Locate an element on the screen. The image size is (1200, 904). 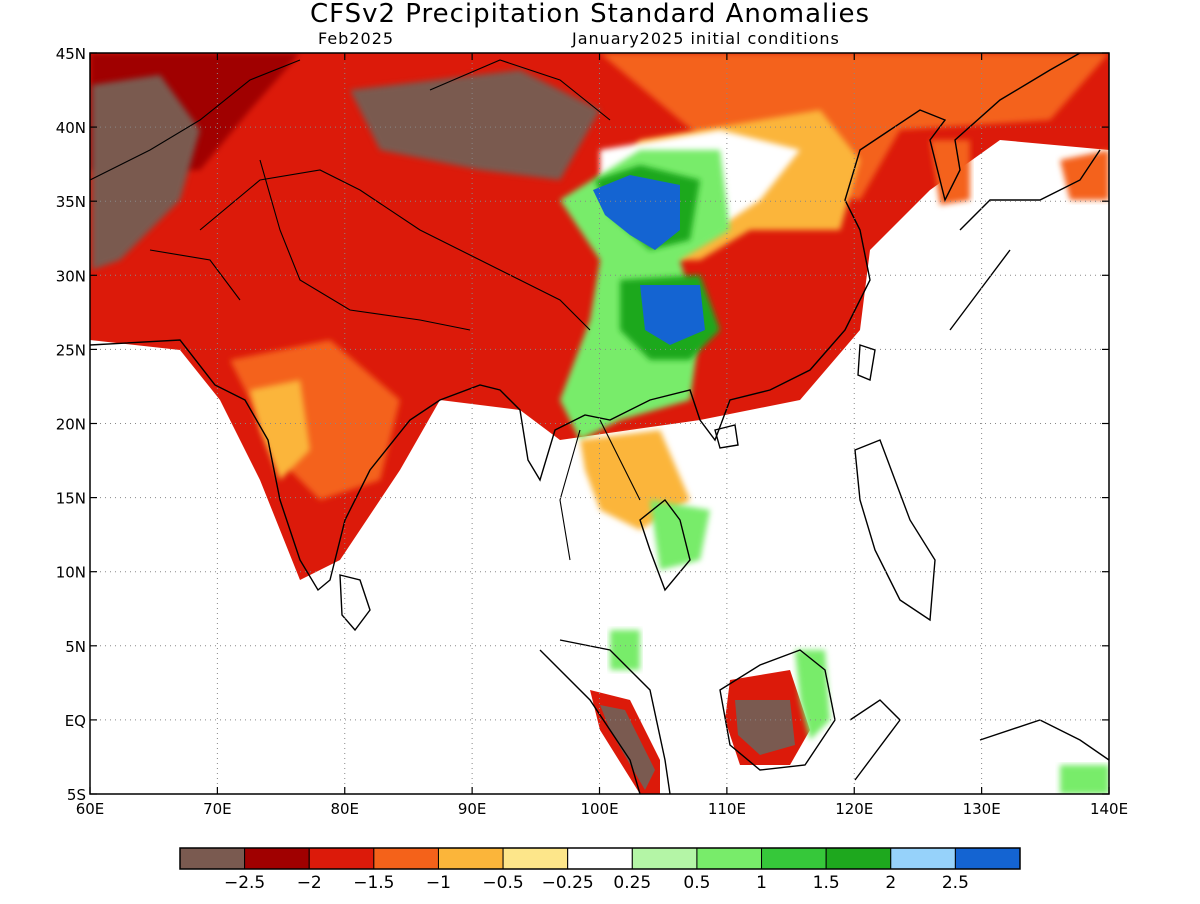
colorbar-tick-label: 0.25 is located at coordinates (632, 883).